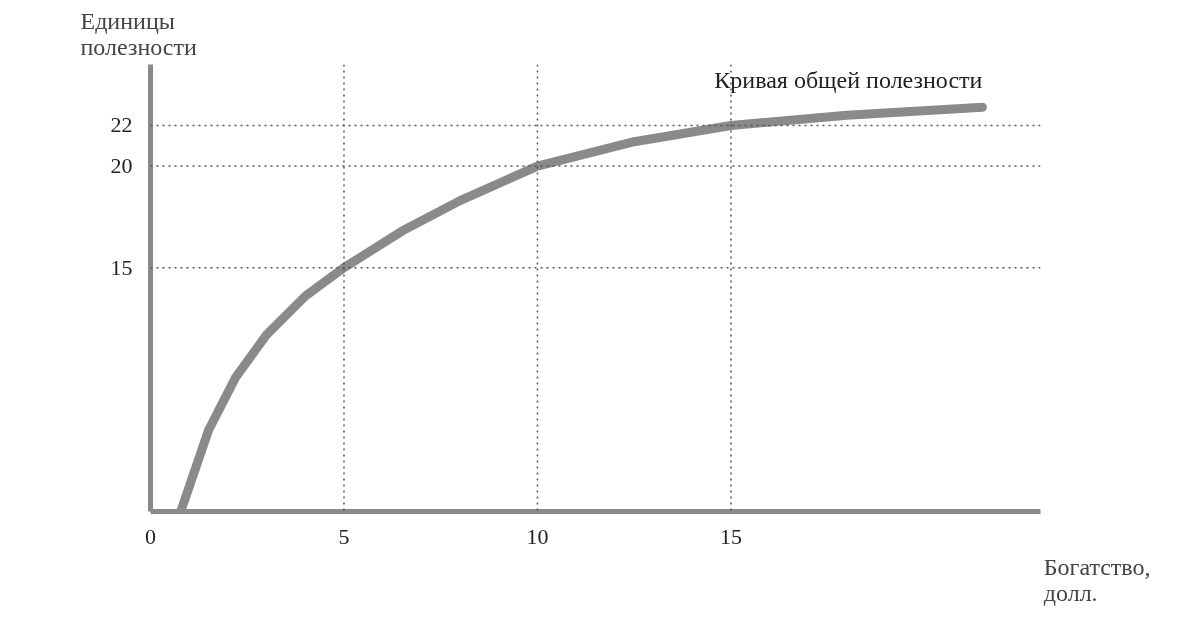 Image resolution: width=1200 pixels, height=621 pixels. I want to click on y-tick-label: 15, so click(121, 267).